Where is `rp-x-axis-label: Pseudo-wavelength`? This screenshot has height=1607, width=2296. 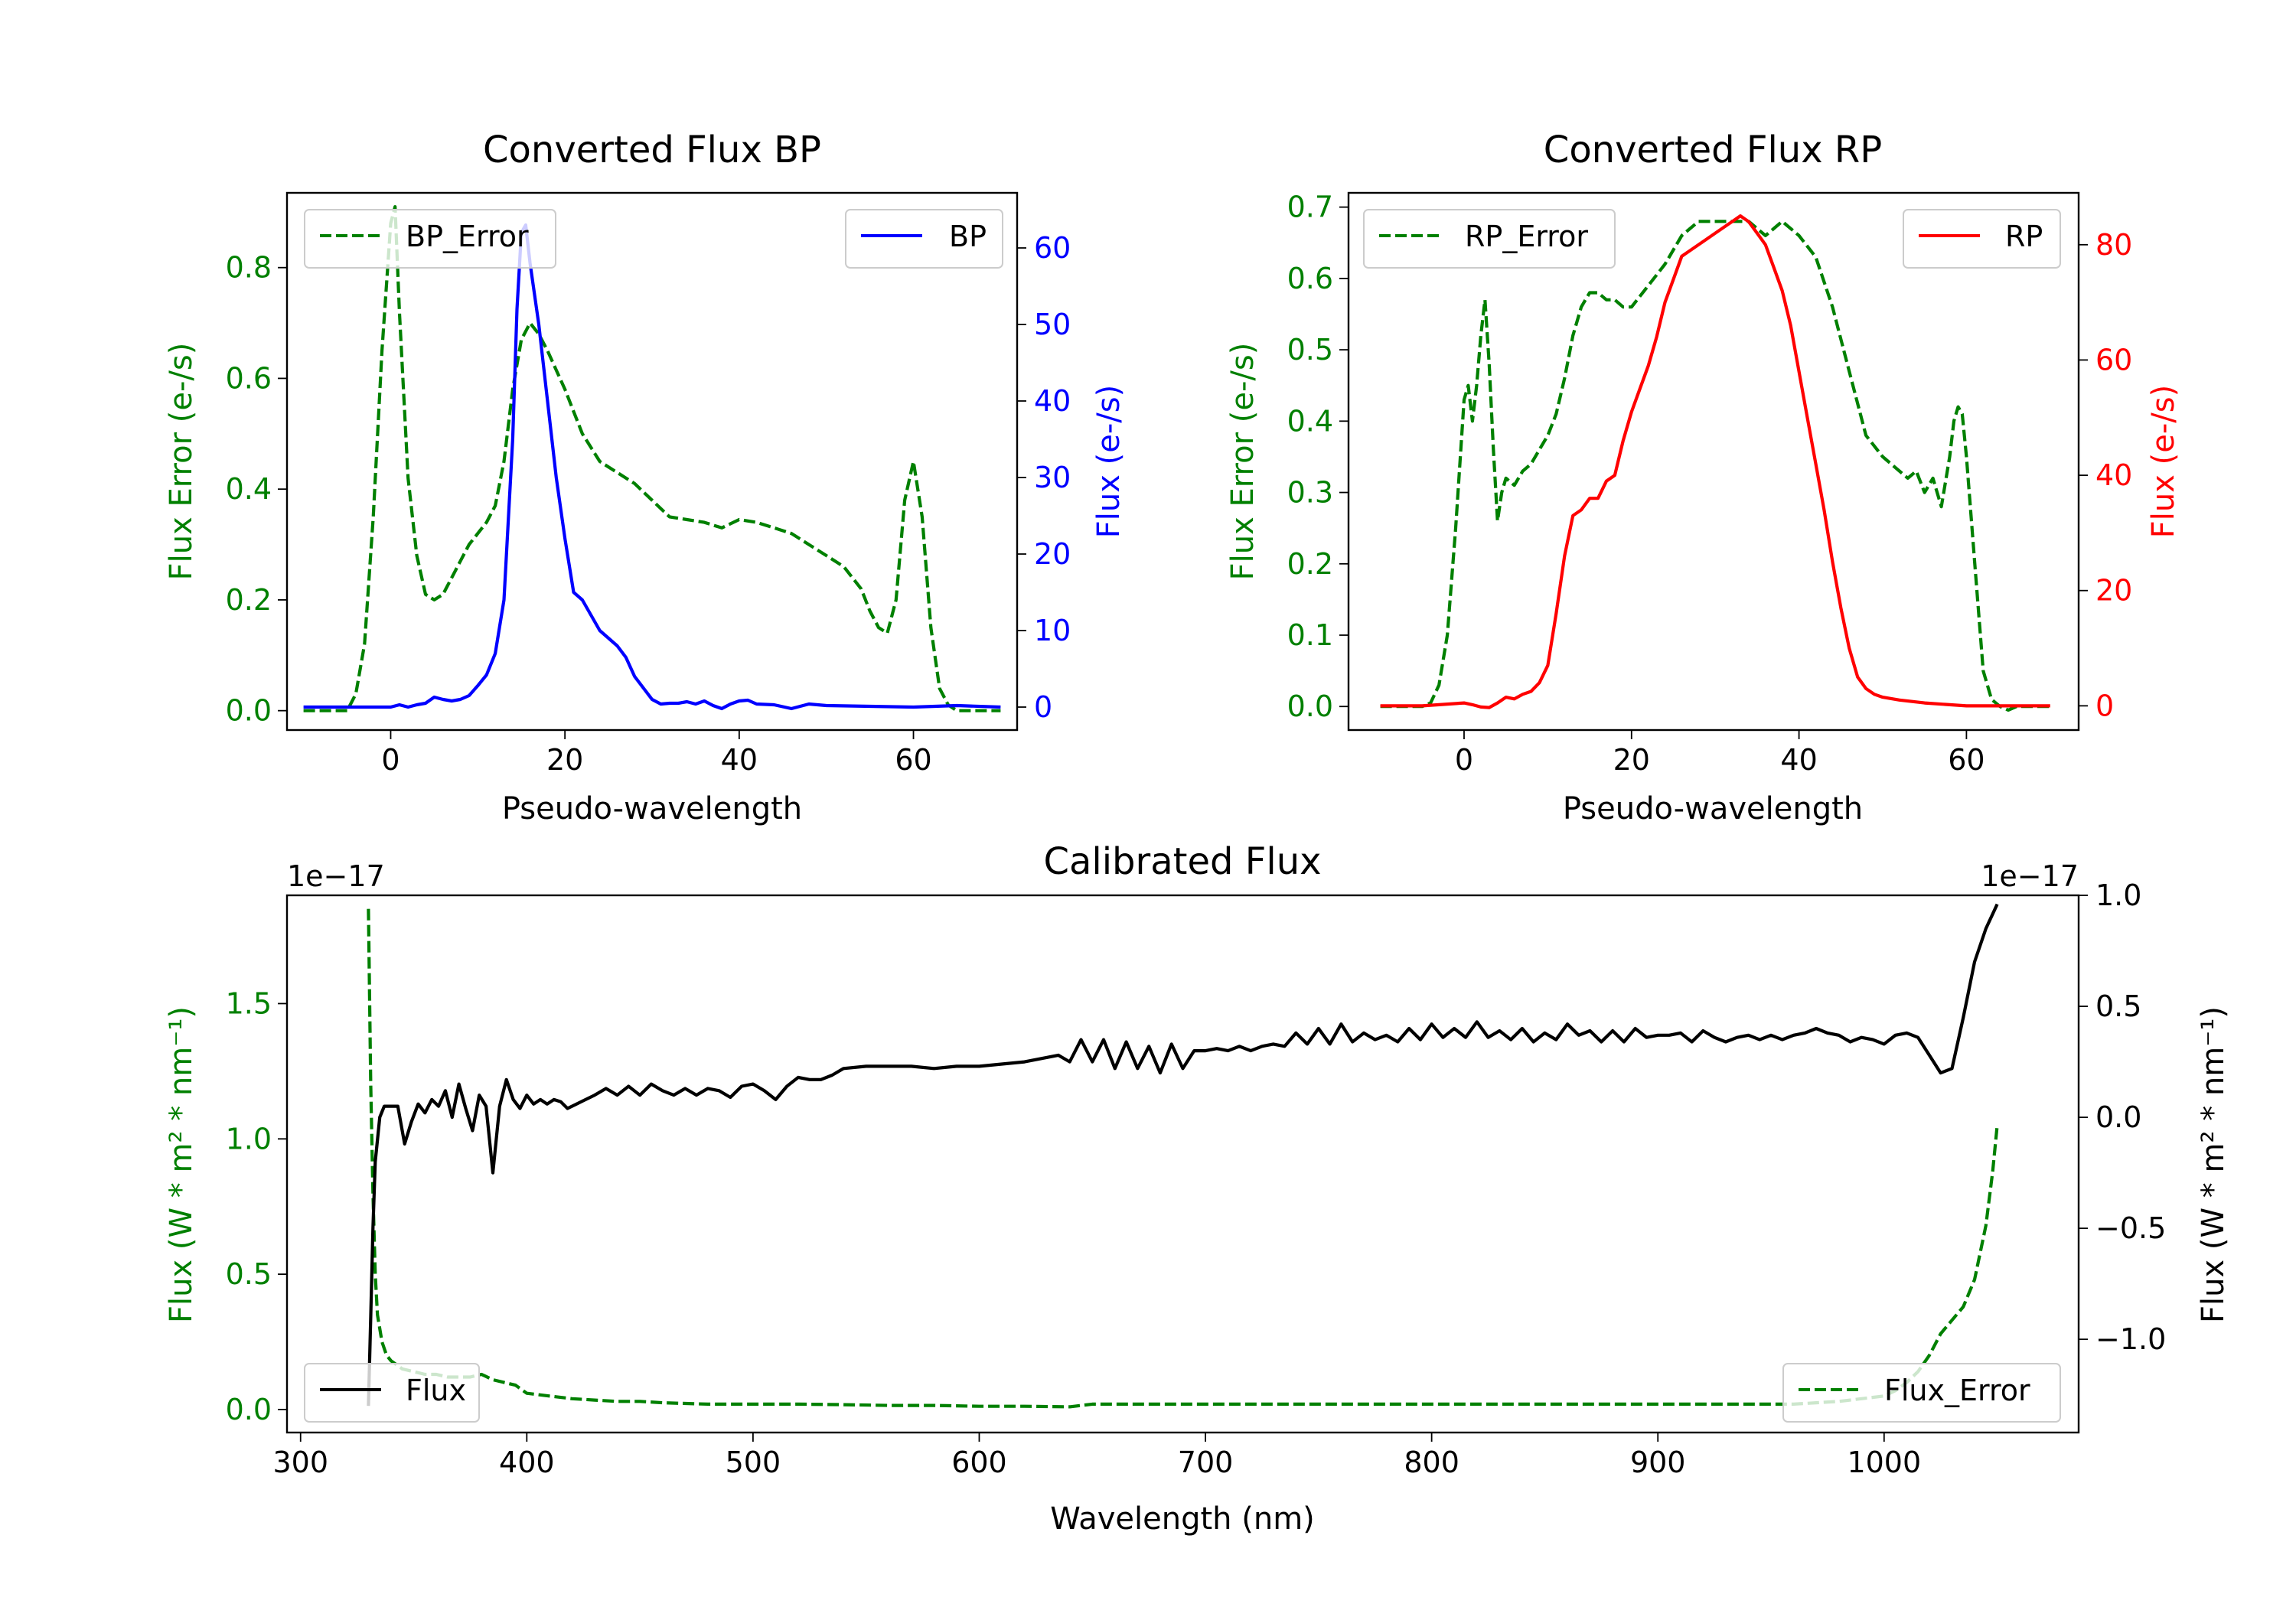
rp-x-axis-label: Pseudo-wavelength is located at coordinates (1713, 808).